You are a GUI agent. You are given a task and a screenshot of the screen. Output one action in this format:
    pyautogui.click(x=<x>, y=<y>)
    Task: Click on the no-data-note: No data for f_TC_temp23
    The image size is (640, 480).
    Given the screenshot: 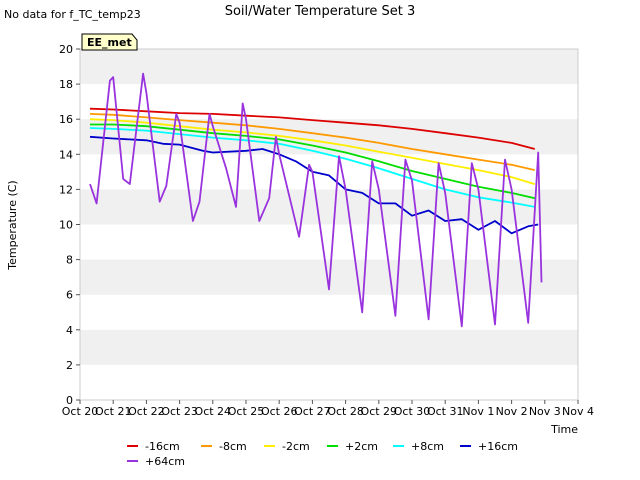 What is the action you would take?
    pyautogui.click(x=72, y=14)
    